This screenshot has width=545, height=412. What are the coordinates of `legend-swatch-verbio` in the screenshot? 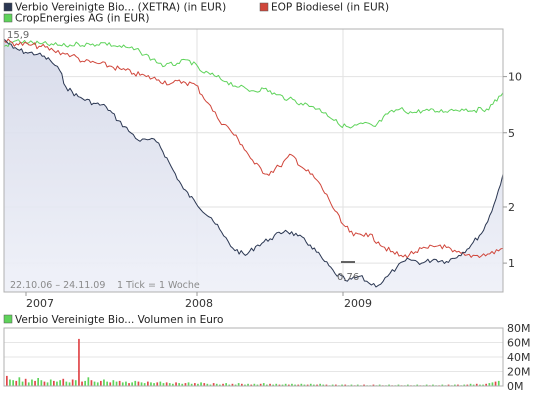 It's located at (8, 7).